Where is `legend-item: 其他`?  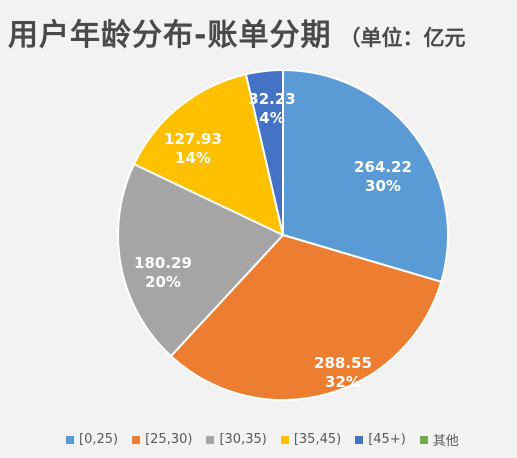
legend-item: 其他 is located at coordinates (439, 439).